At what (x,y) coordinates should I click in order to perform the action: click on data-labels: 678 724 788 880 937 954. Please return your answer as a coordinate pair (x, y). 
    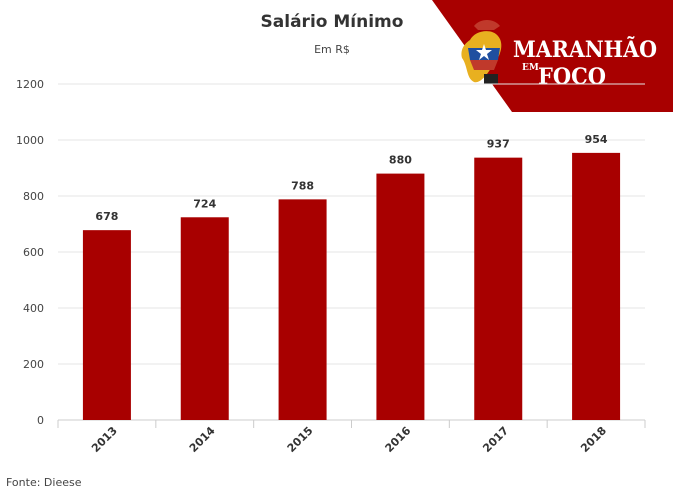
    Looking at the image, I should click on (351, 178).